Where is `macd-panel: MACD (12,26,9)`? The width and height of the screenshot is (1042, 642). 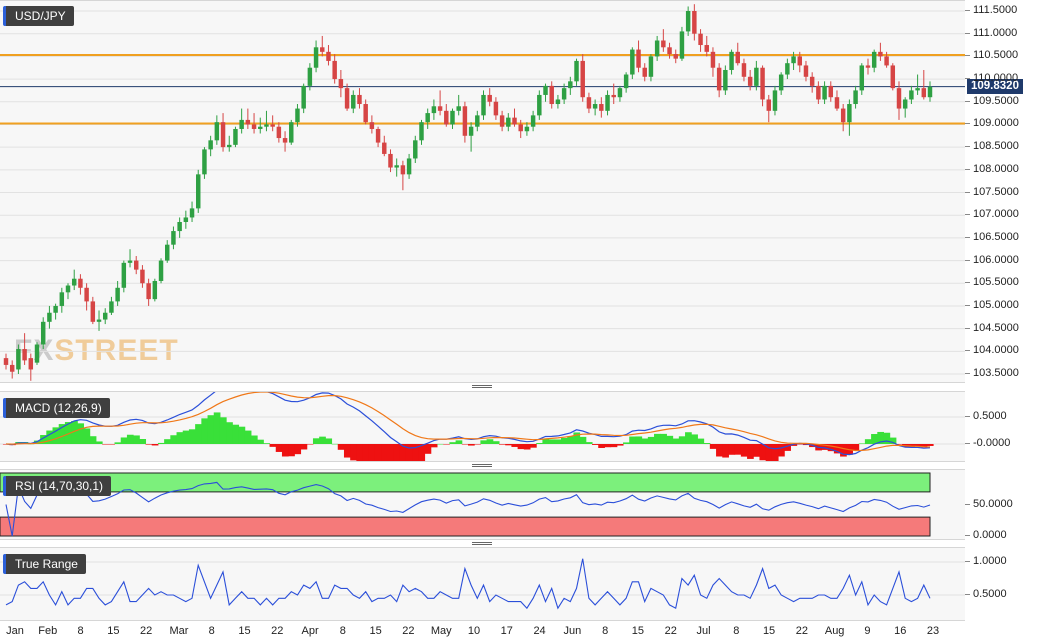
macd-panel: MACD (12,26,9) is located at coordinates (482, 426).